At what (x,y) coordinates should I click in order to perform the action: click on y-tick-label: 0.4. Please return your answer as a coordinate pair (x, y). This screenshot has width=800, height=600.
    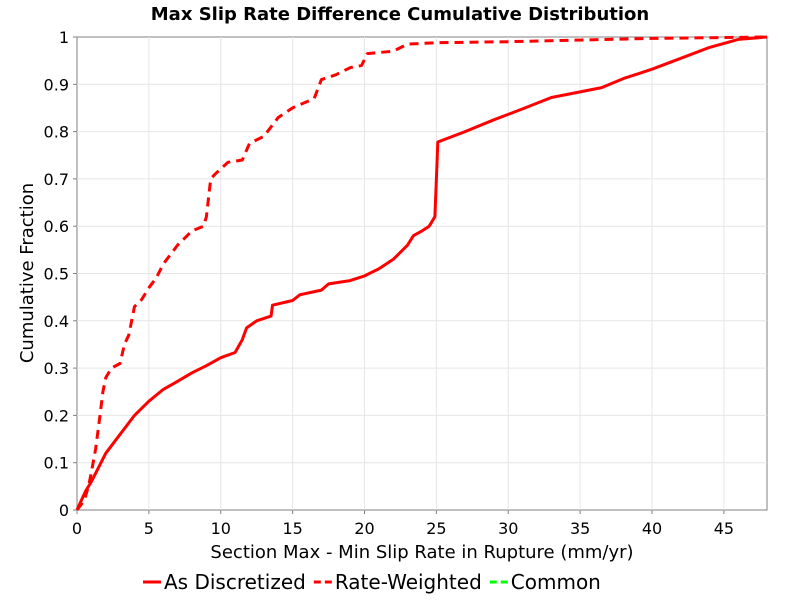
    Looking at the image, I should click on (56, 321).